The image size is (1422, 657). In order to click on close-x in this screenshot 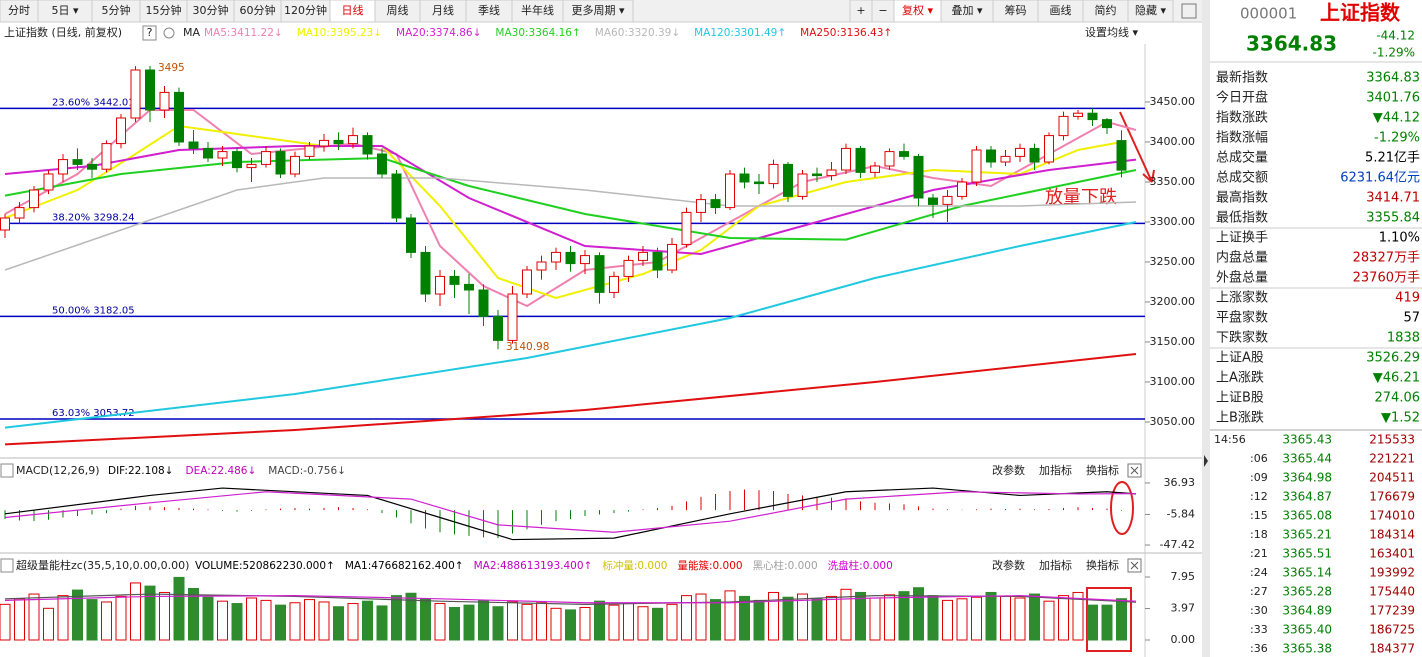, I will do `click(1134, 518)`.